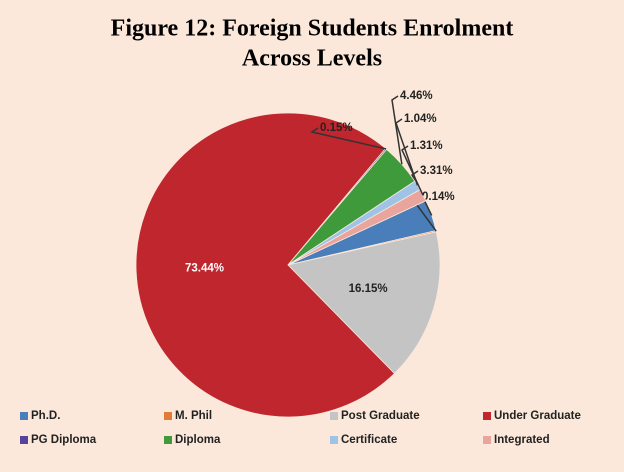  What do you see at coordinates (416, 96) in the screenshot?
I see `value-label: 4.46%` at bounding box center [416, 96].